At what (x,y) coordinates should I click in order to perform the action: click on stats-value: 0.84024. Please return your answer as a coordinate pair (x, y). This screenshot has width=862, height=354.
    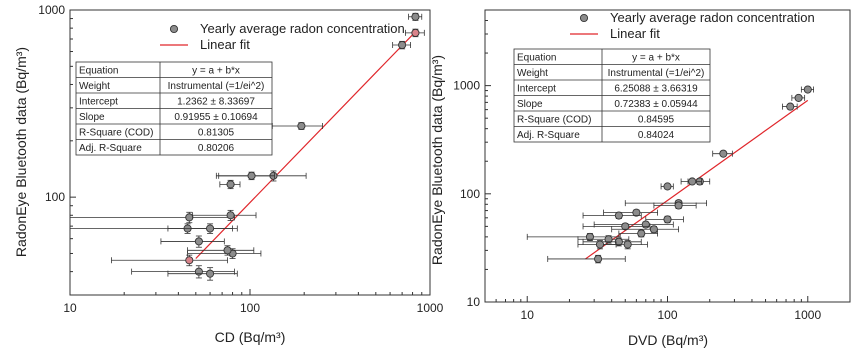
    Looking at the image, I should click on (656, 135).